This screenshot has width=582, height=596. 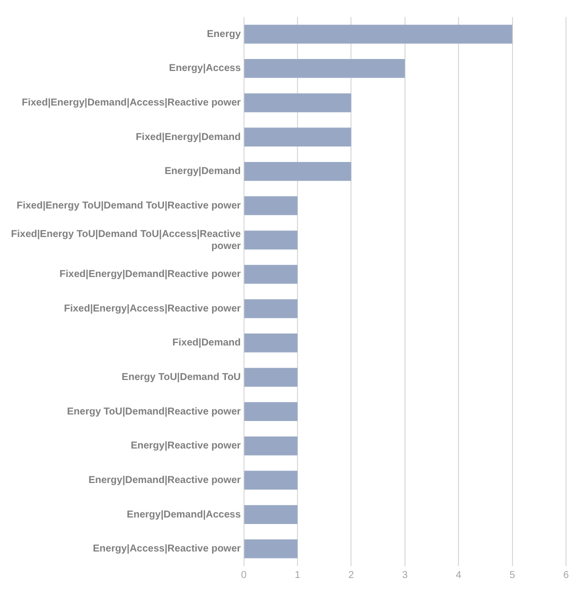 I want to click on y-tick-label: Fixed|Energy|Demand|Access|Reactive power, so click(x=131, y=103).